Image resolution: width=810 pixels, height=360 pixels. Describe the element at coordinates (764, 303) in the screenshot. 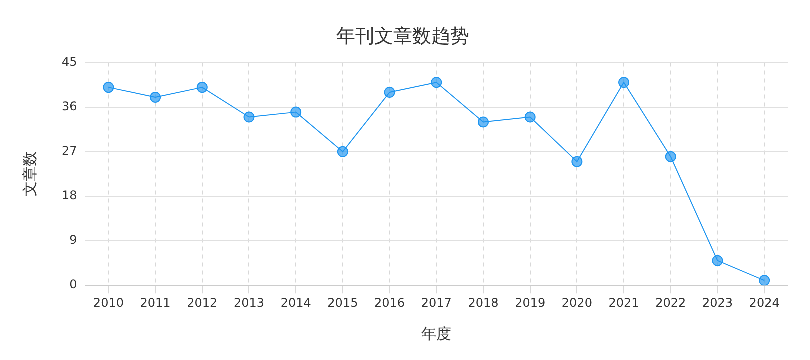

I see `x-tick-label: 2024` at that location.